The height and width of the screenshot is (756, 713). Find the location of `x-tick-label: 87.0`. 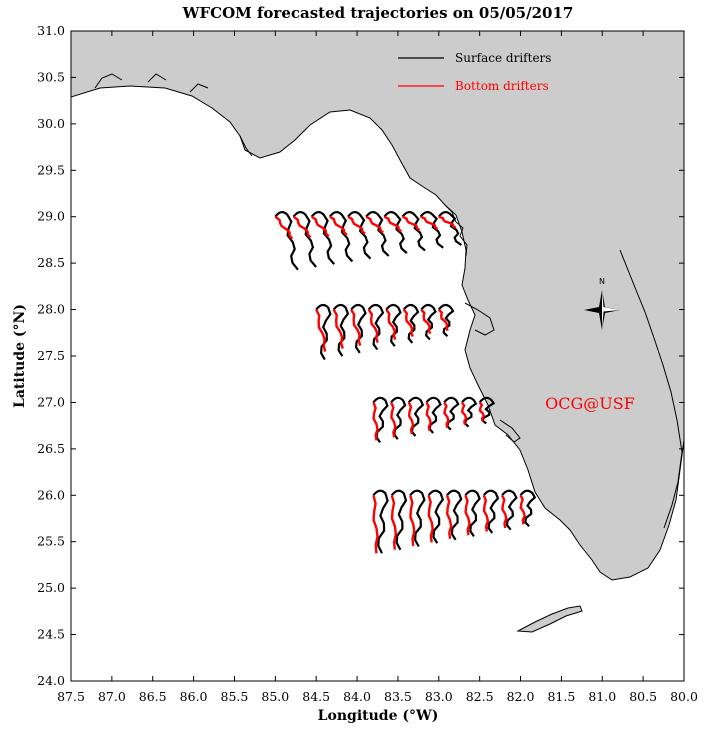

x-tick-label: 87.0 is located at coordinates (112, 696).